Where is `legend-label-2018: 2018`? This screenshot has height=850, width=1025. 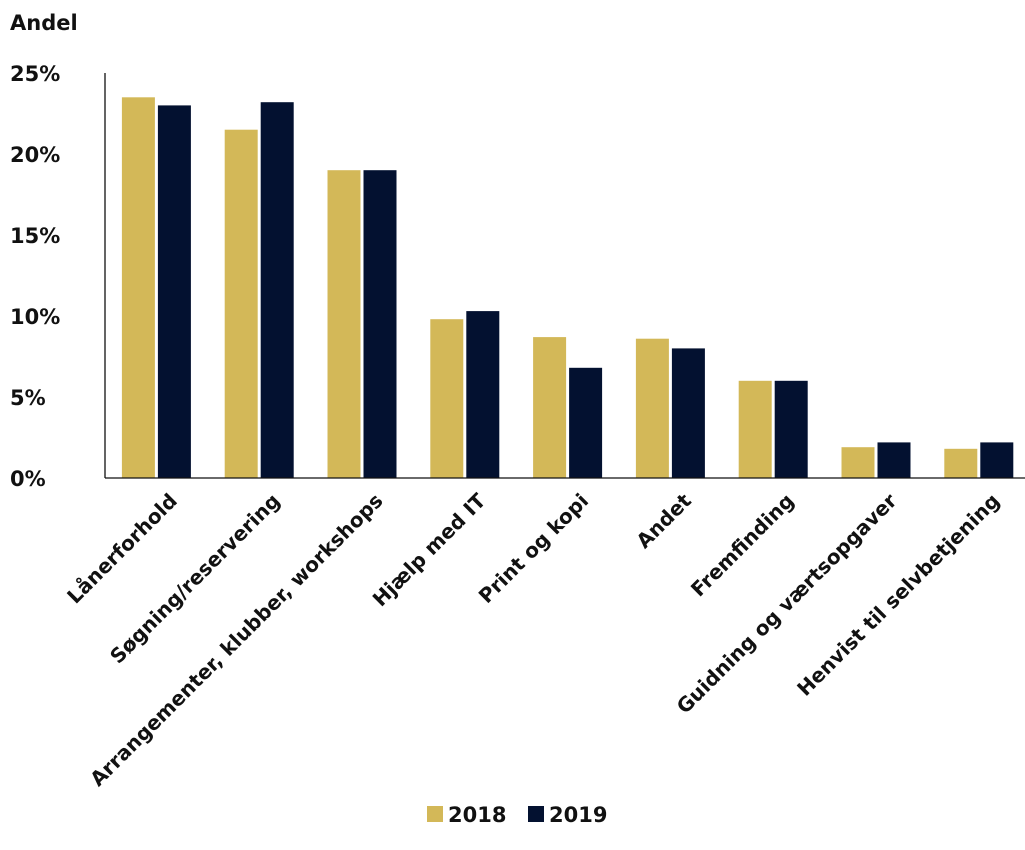 legend-label-2018: 2018 is located at coordinates (477, 815).